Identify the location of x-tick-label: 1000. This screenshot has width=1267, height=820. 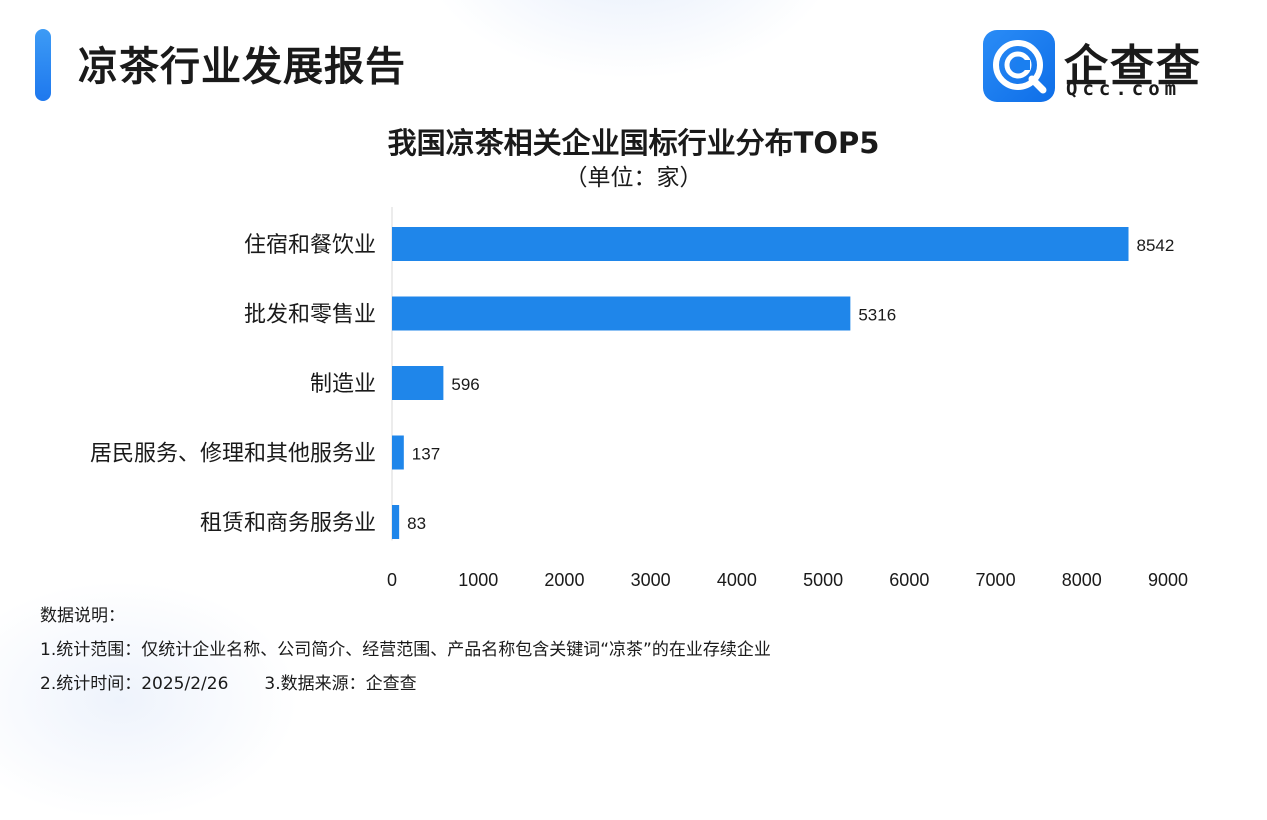
(478, 580).